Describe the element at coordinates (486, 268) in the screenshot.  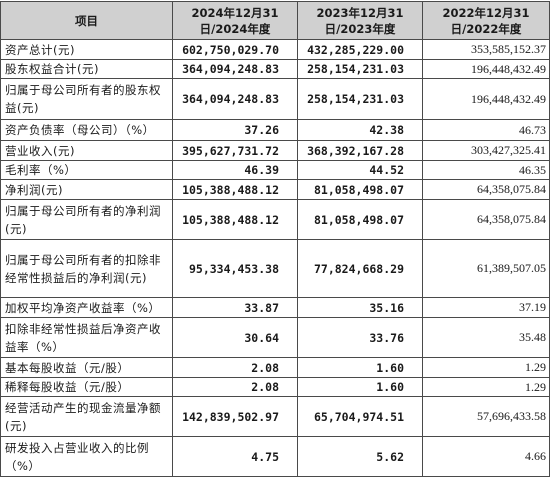
I see `value-2022: 61,389,507.05` at that location.